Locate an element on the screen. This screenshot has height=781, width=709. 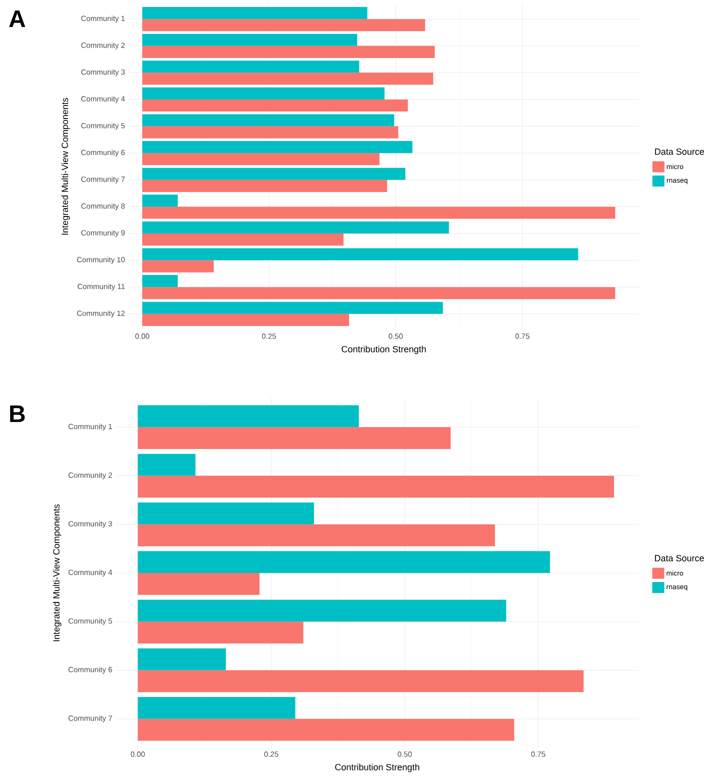
chart-title: A is located at coordinates (17, 19).